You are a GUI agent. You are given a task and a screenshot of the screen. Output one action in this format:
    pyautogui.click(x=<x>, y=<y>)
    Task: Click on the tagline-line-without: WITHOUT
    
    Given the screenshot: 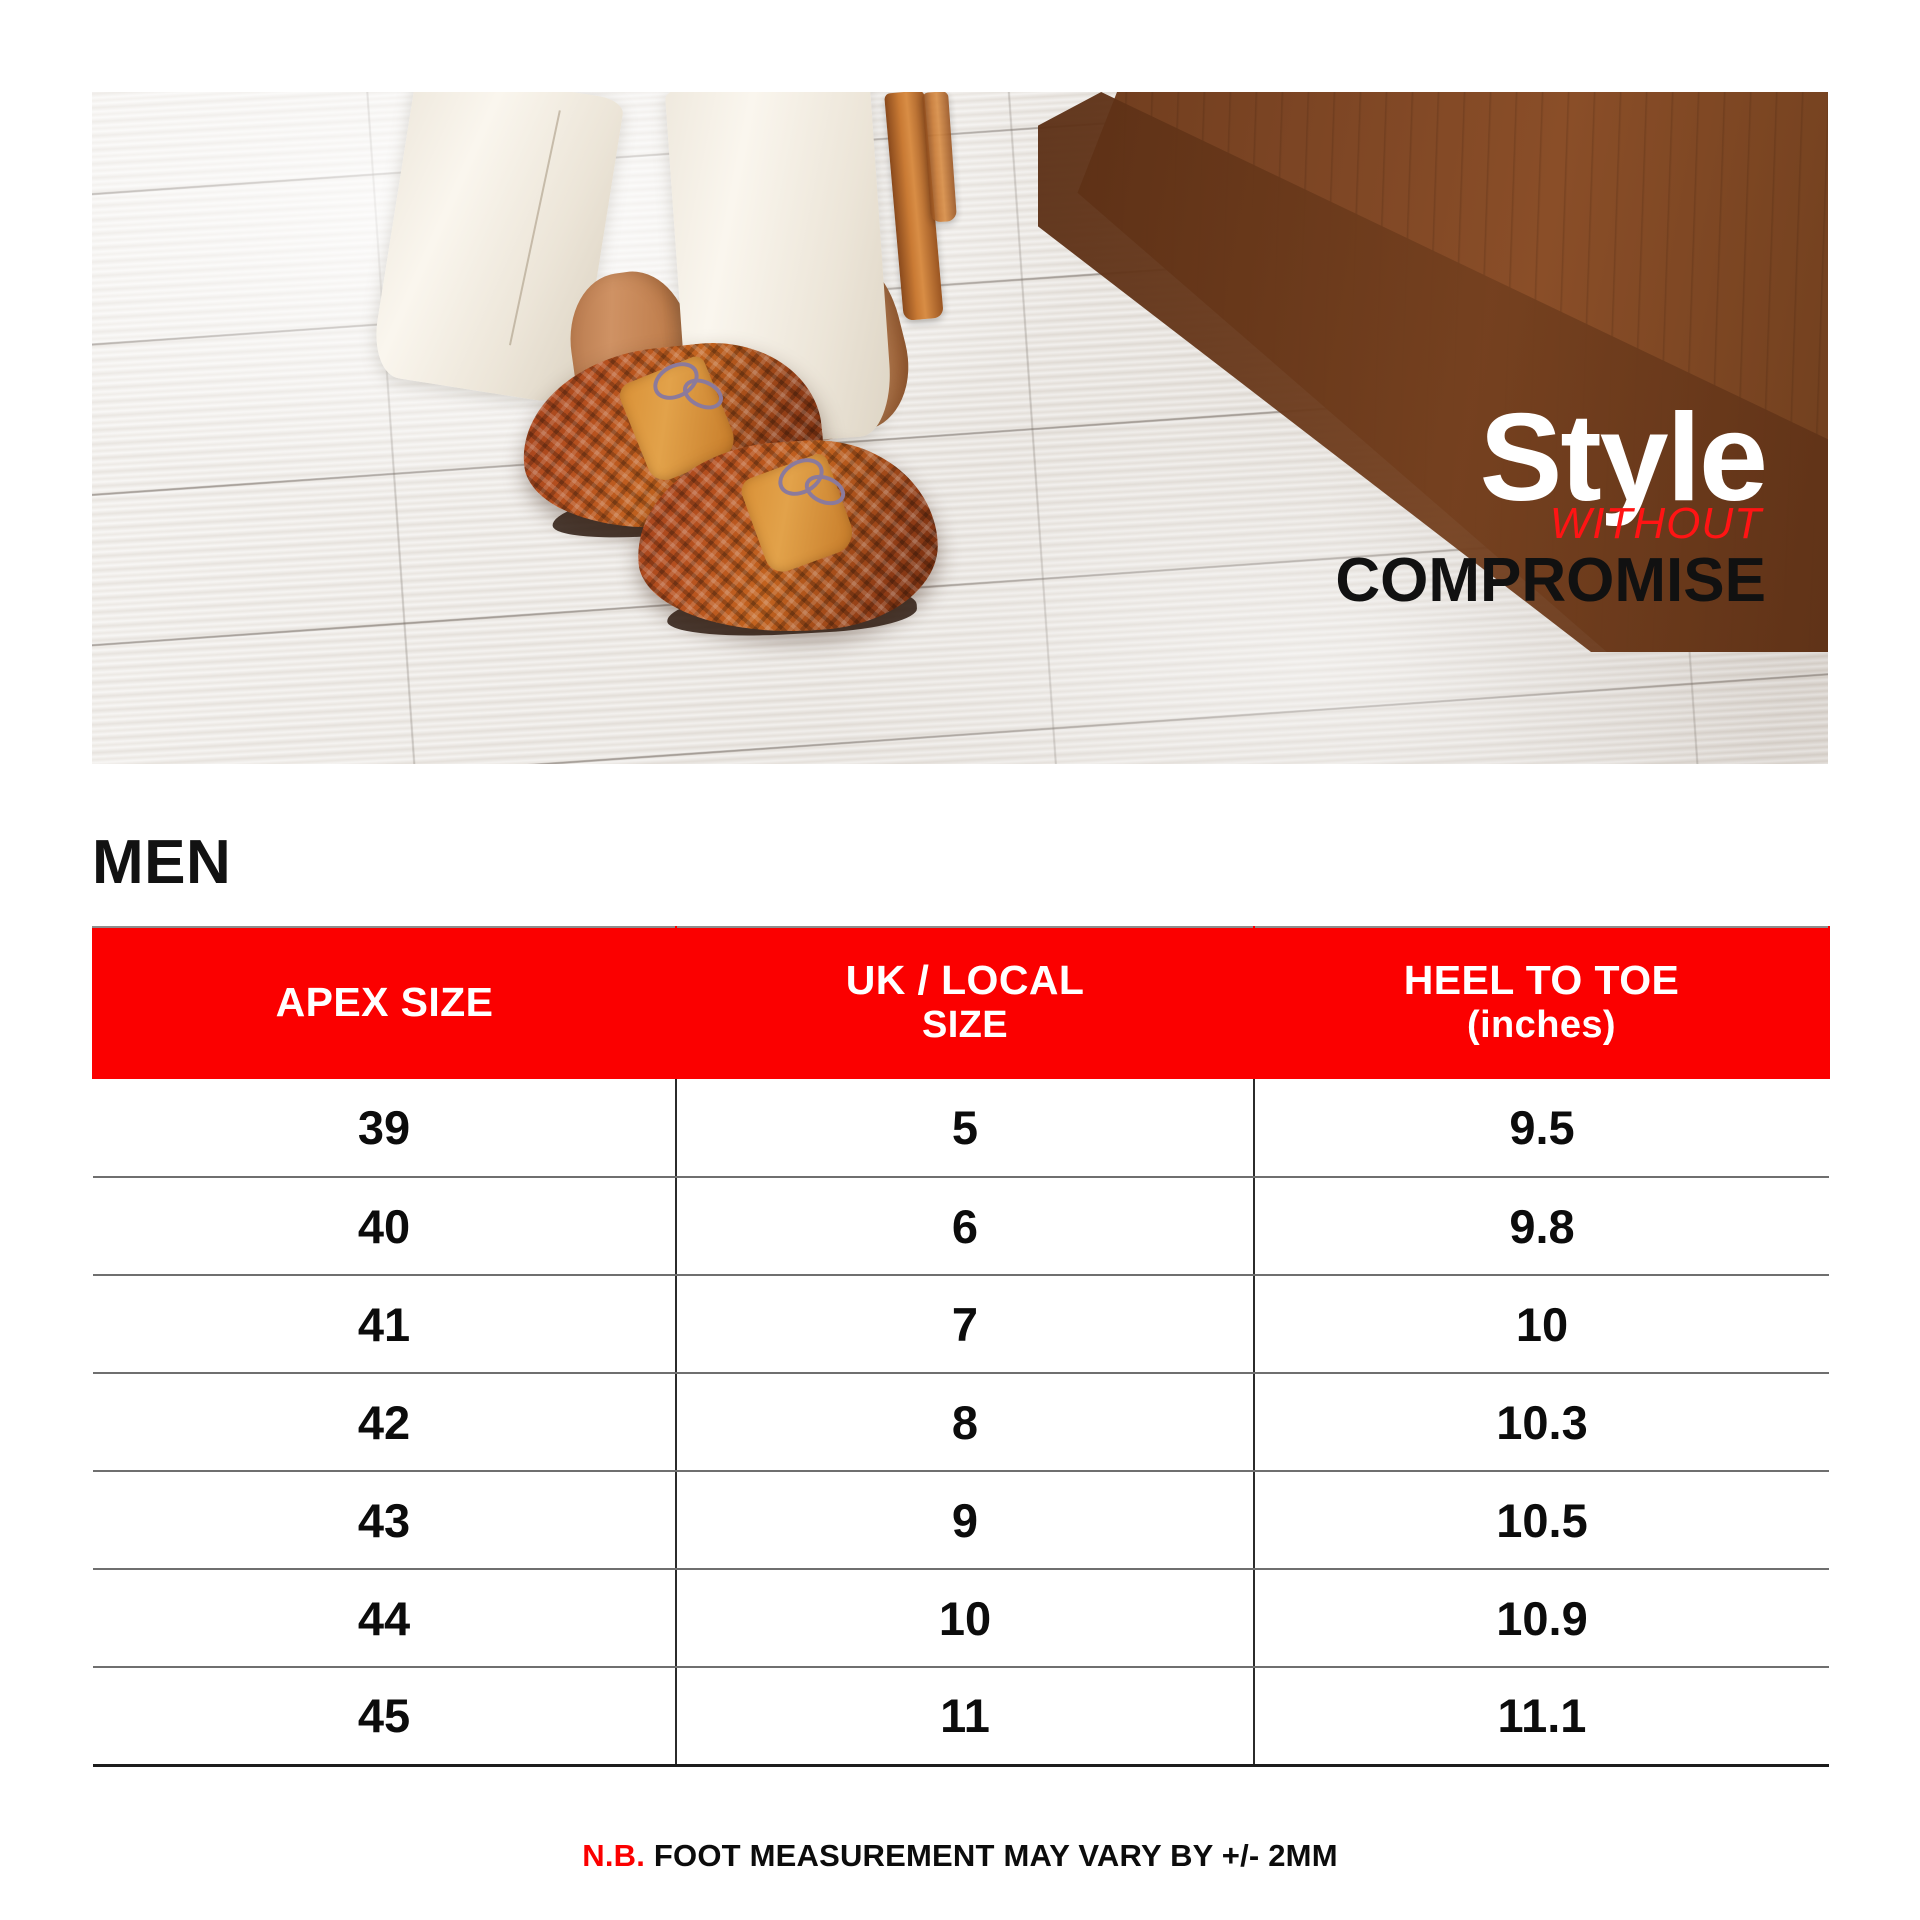 What is the action you would take?
    pyautogui.click(x=1655, y=523)
    